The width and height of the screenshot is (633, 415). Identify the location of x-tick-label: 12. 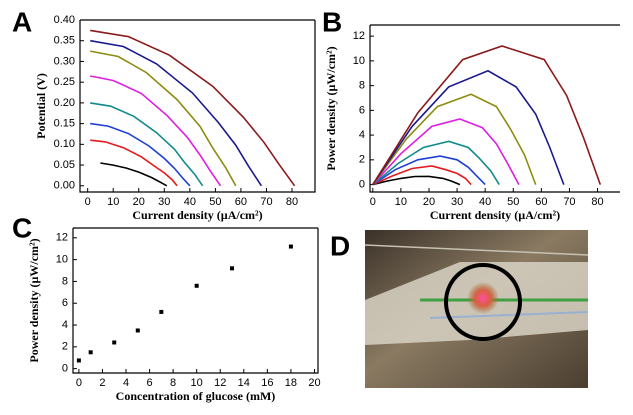
(220, 383).